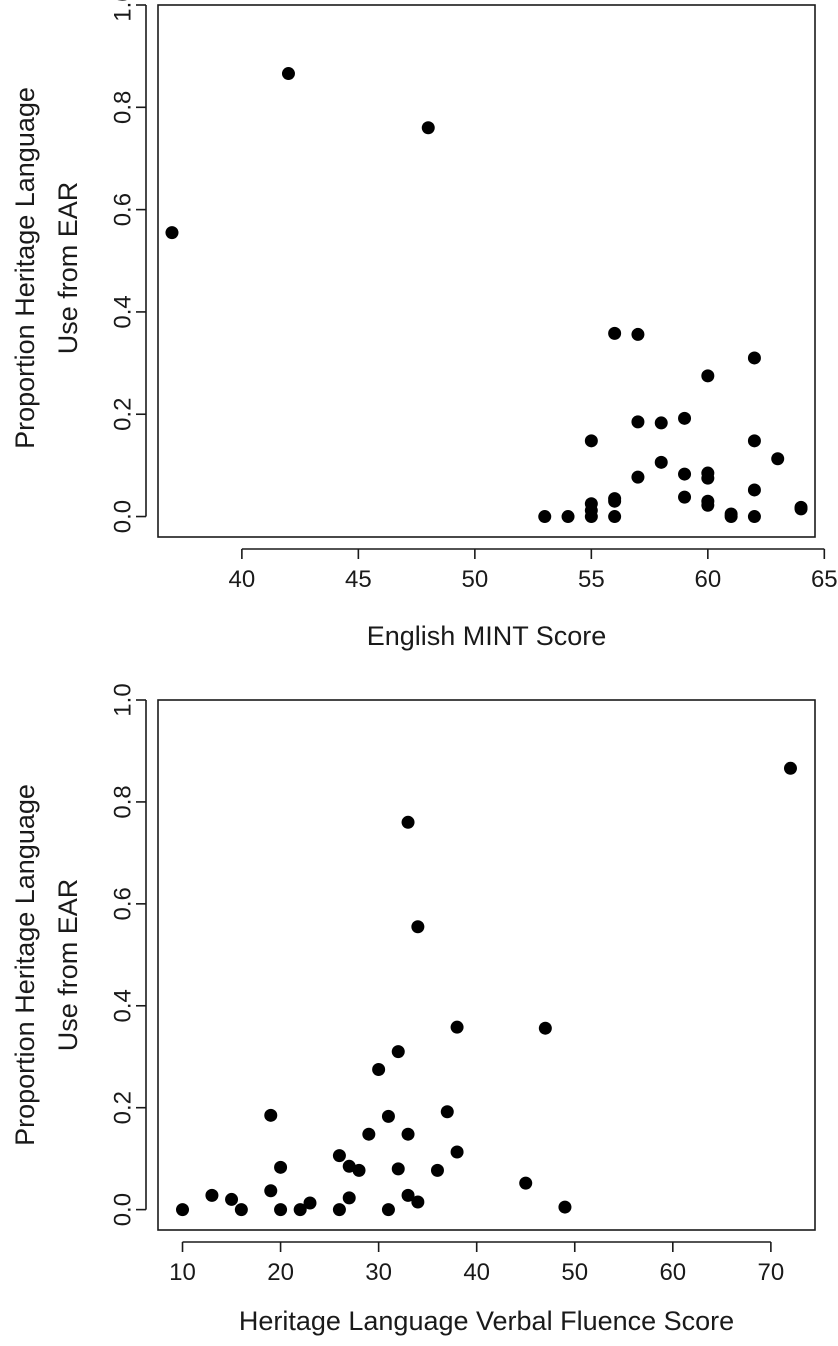  I want to click on chart-2-y-axis-title-line-1: Proportion Heritage Language, so click(25, 965).